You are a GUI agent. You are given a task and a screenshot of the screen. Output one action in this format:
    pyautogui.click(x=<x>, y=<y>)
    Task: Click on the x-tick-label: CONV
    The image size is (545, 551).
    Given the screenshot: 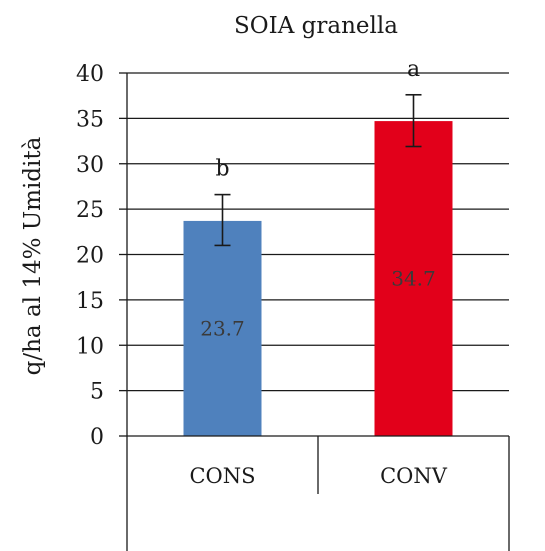 What is the action you would take?
    pyautogui.click(x=414, y=476)
    